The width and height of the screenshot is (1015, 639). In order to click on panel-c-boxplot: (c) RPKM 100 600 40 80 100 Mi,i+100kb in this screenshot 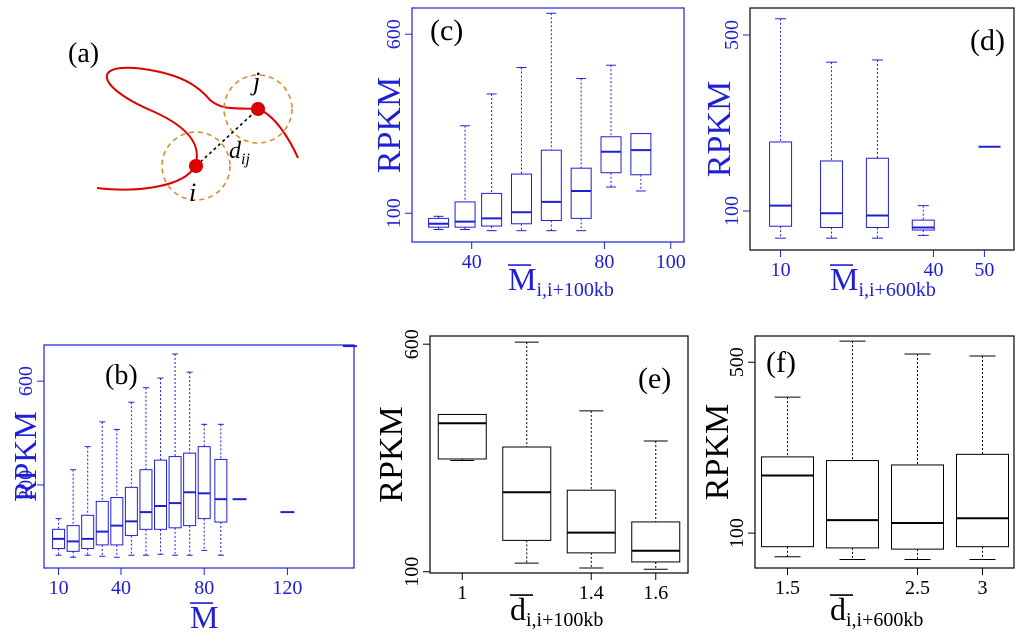, I will do `click(528, 154)`.